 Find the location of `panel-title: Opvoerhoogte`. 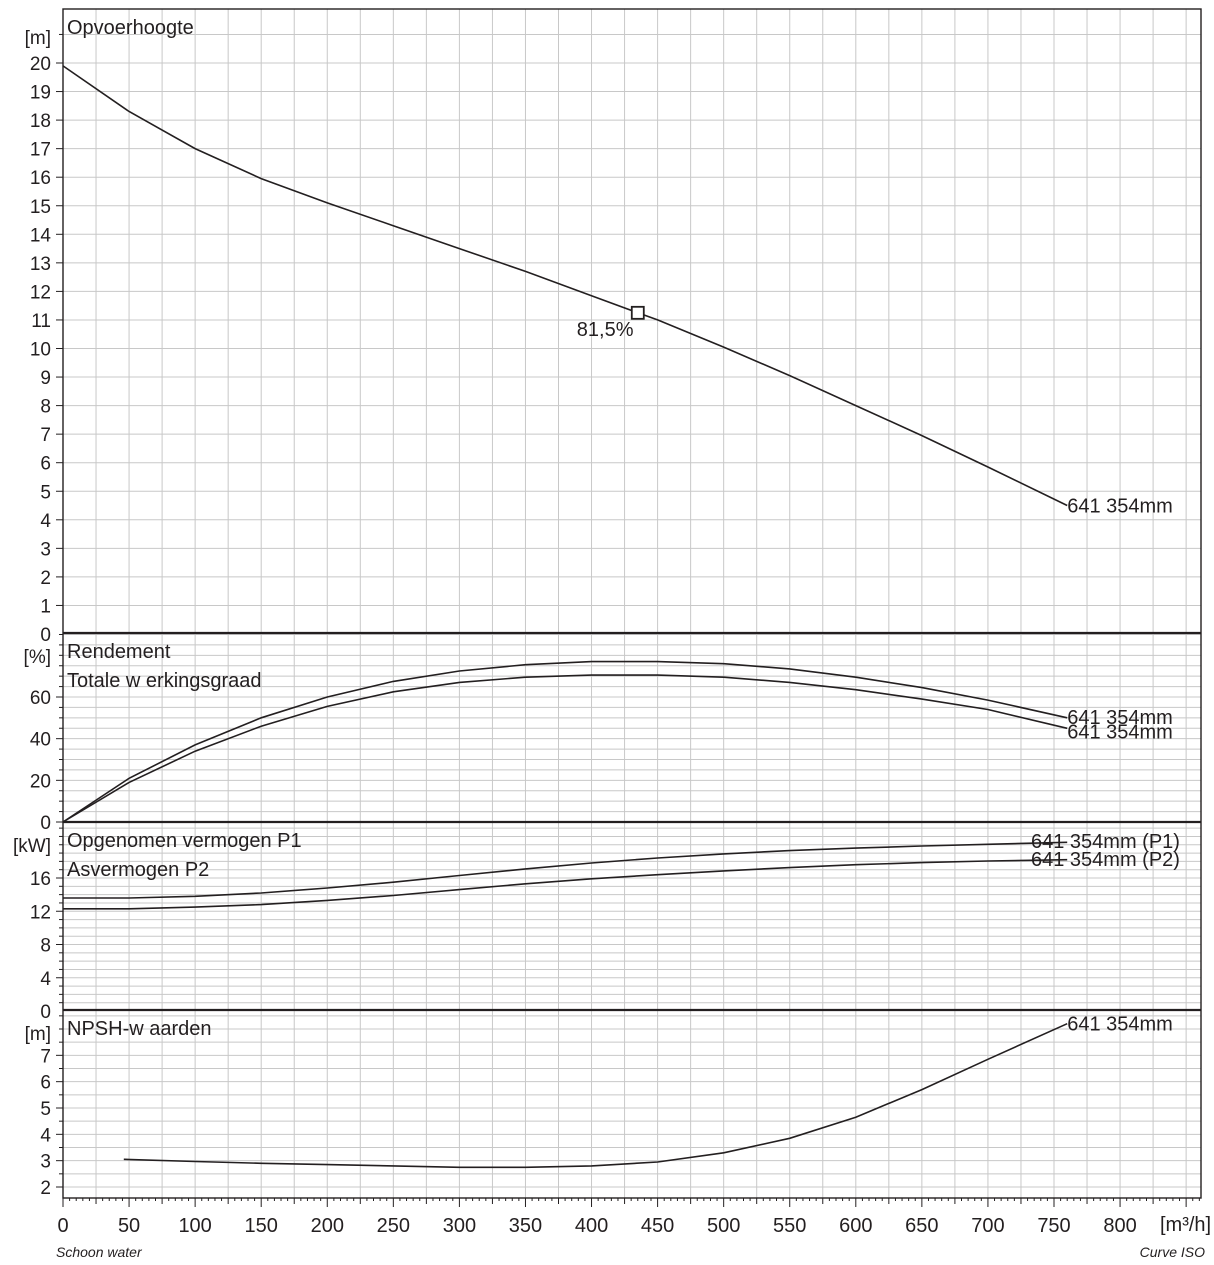

panel-title: Opvoerhoogte is located at coordinates (130, 28).